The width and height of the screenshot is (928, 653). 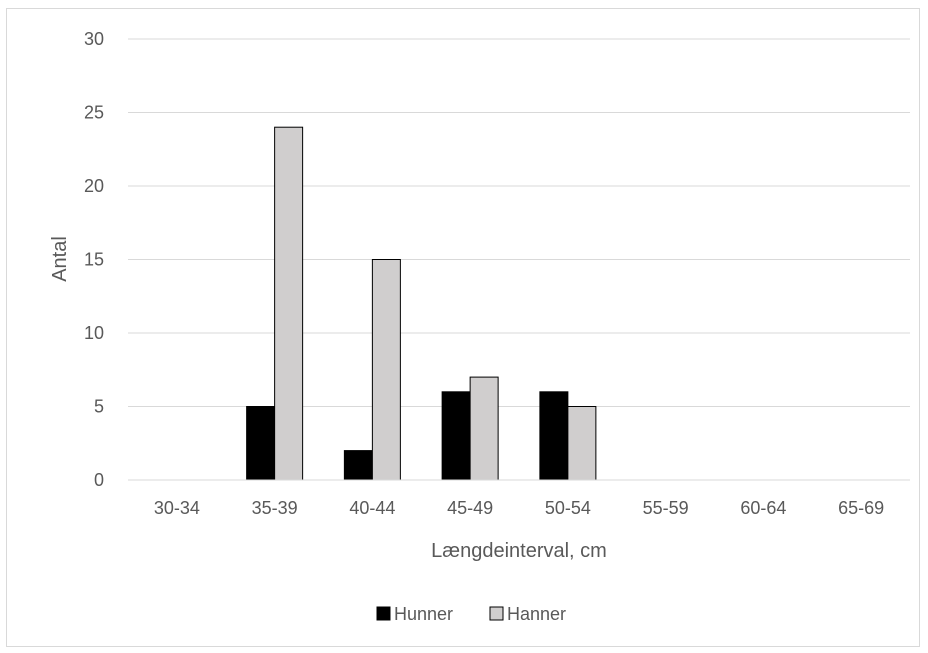 What do you see at coordinates (470, 508) in the screenshot?
I see `x-tick-label: 45-49` at bounding box center [470, 508].